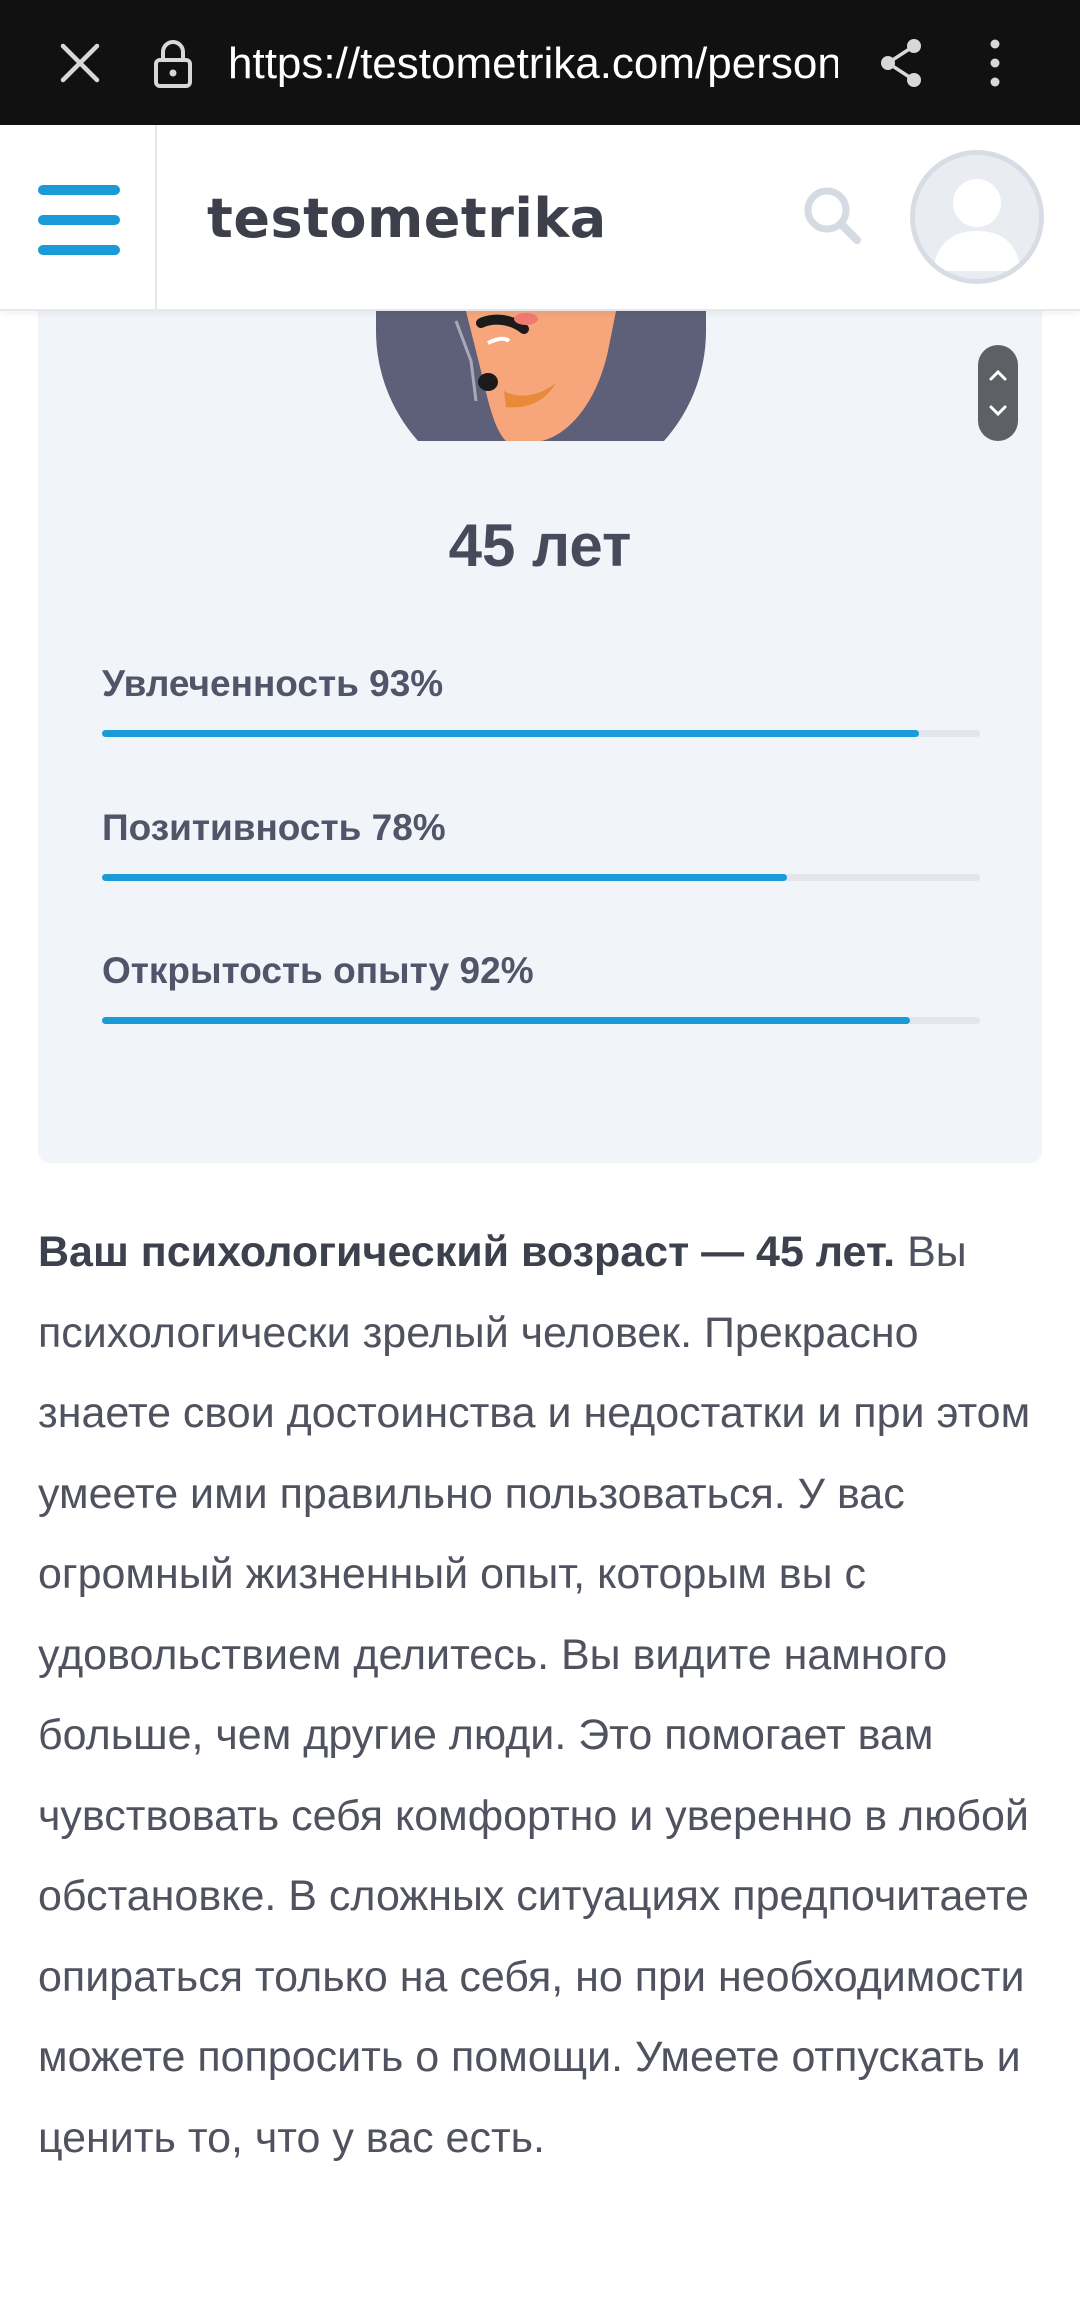  I want to click on hamburger-menu-icon, so click(79, 220).